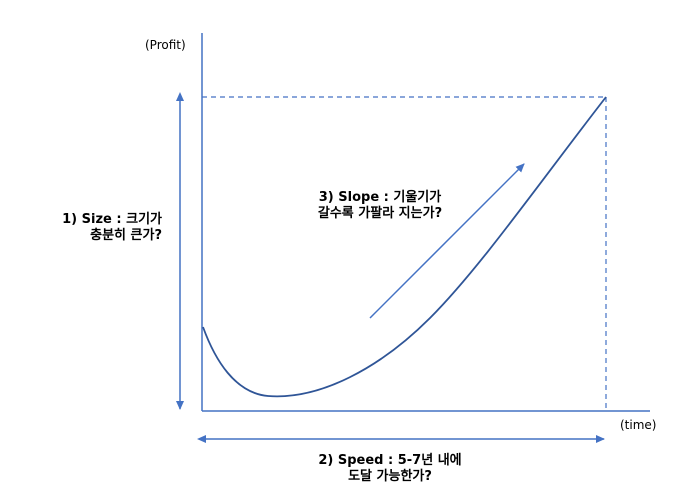  Describe the element at coordinates (112, 219) in the screenshot. I see `size-annotation-line1: 1) Size : 크기가` at that location.